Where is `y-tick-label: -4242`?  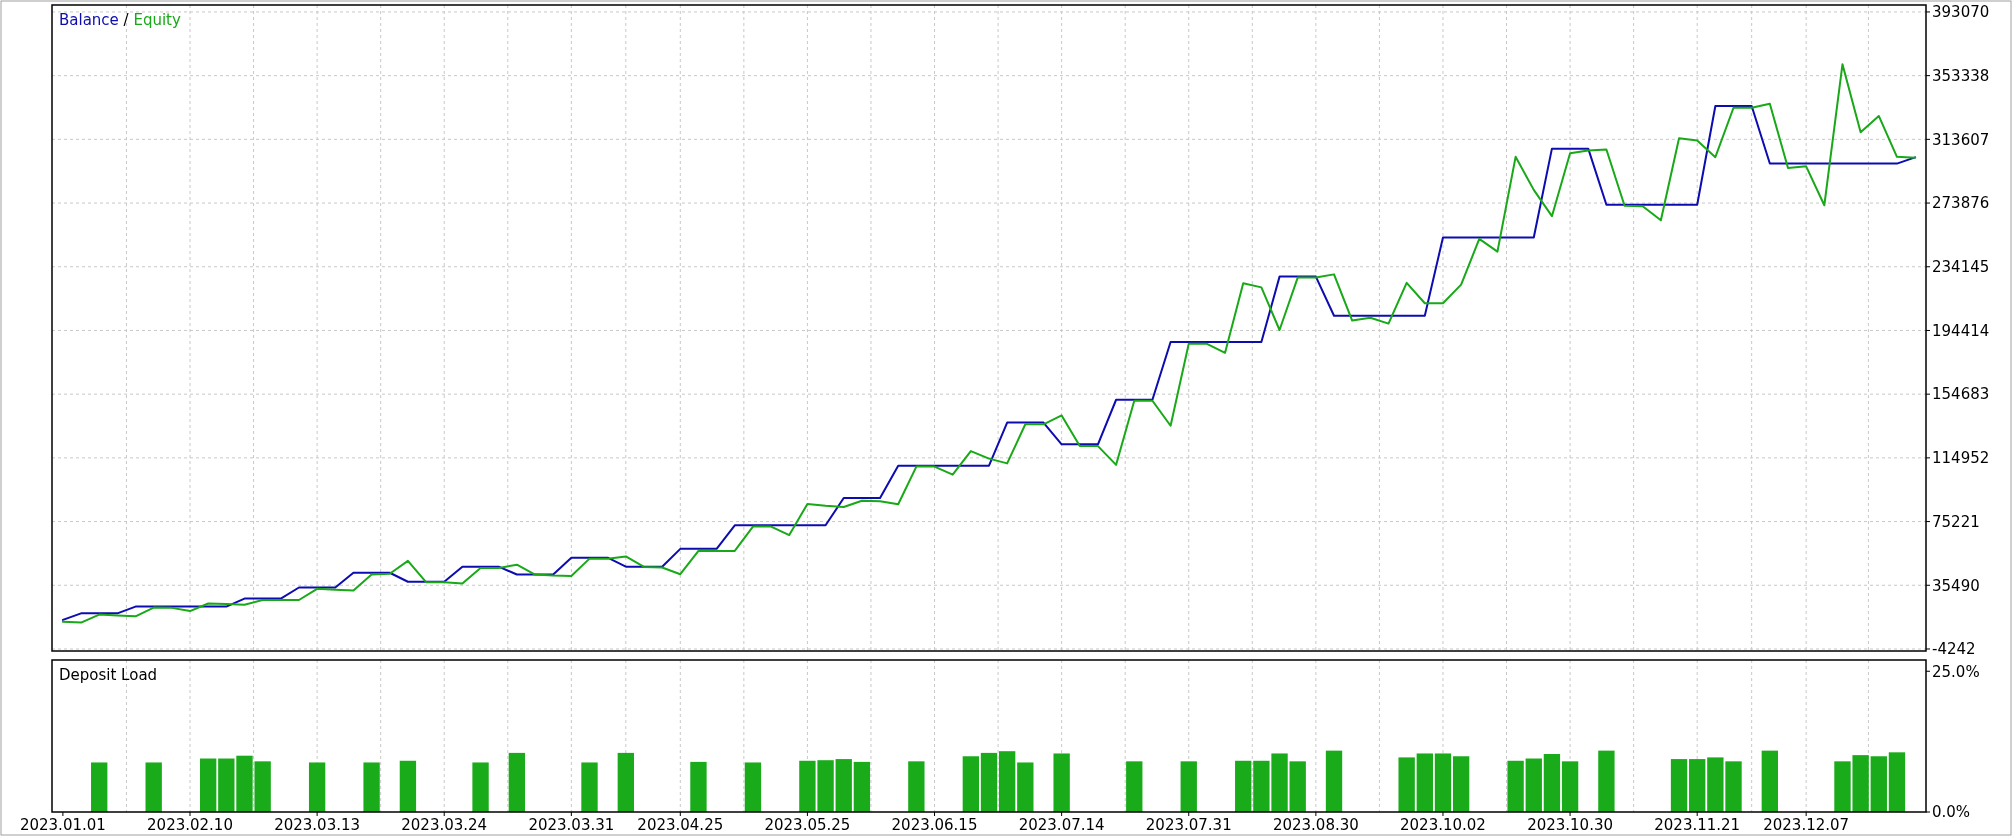
y-tick-label: -4242 is located at coordinates (1954, 649).